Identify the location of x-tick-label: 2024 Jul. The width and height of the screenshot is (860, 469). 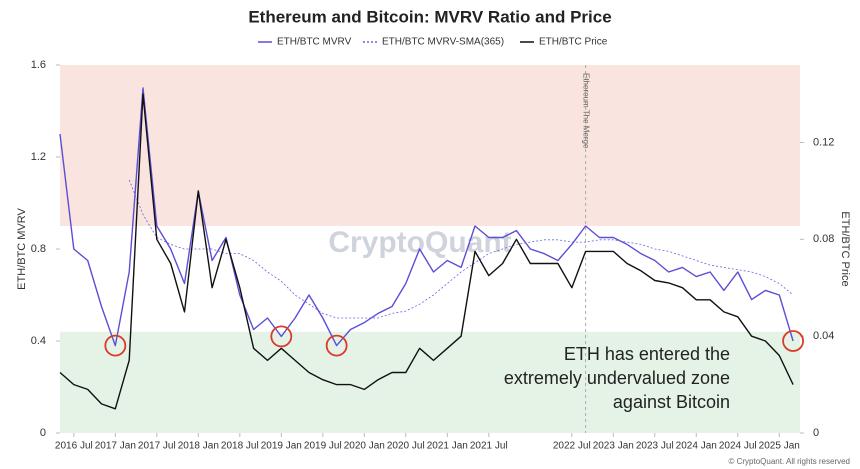
(738, 446).